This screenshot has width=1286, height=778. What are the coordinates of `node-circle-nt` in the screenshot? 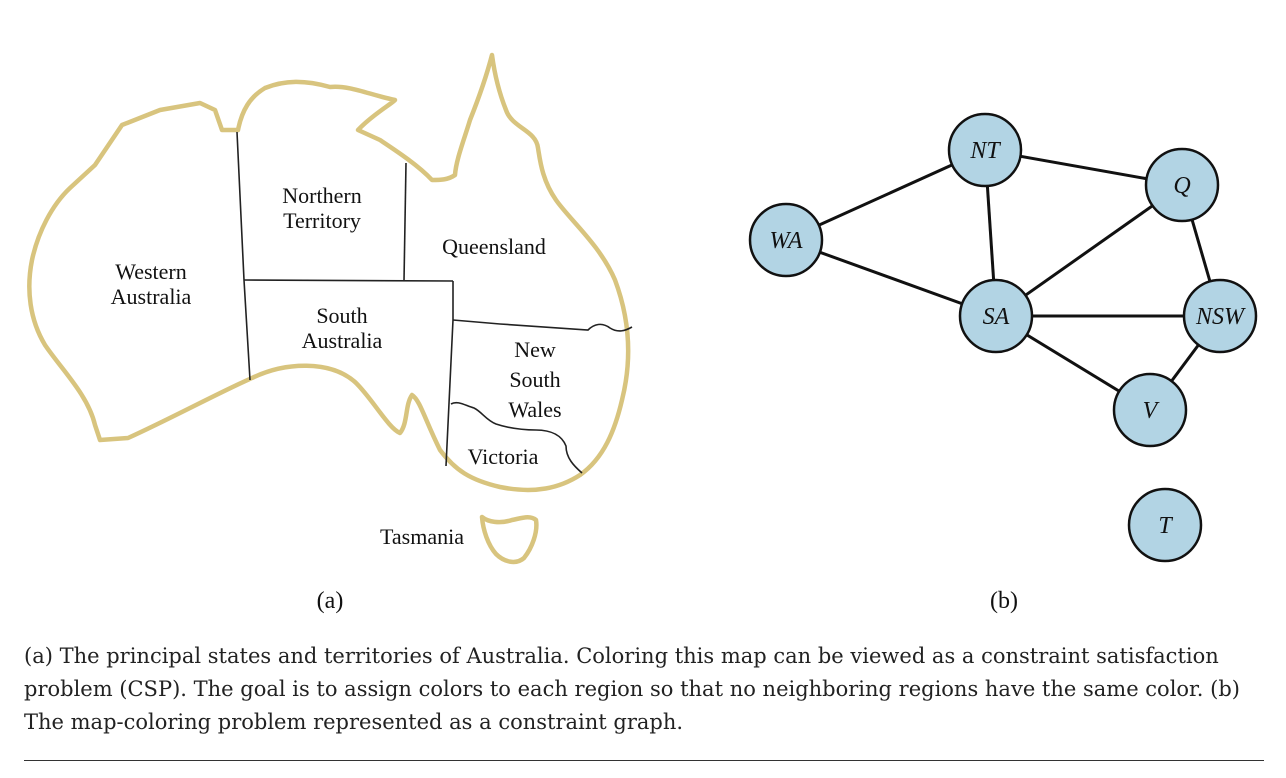 It's located at (985, 150).